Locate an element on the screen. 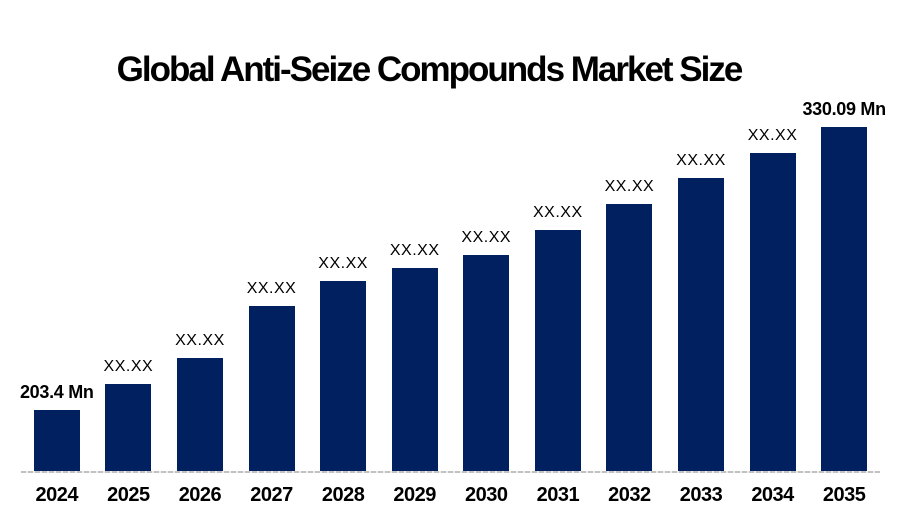 The image size is (900, 525). bar-2030 is located at coordinates (486, 364).